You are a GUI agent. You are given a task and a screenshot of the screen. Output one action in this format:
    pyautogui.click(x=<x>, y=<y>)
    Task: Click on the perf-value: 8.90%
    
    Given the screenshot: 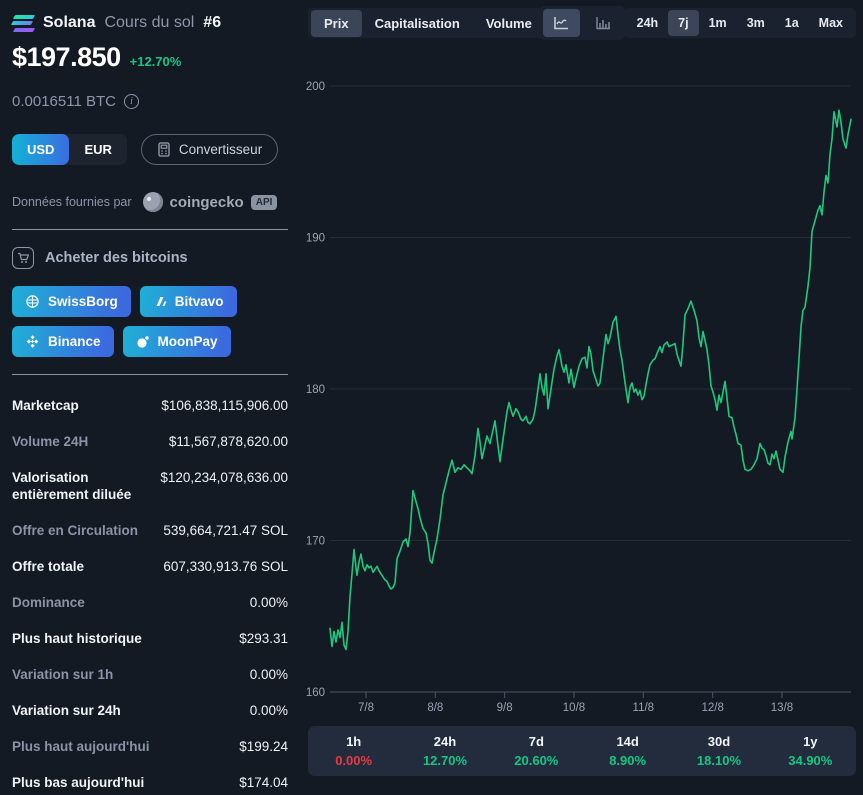 What is the action you would take?
    pyautogui.click(x=628, y=760)
    